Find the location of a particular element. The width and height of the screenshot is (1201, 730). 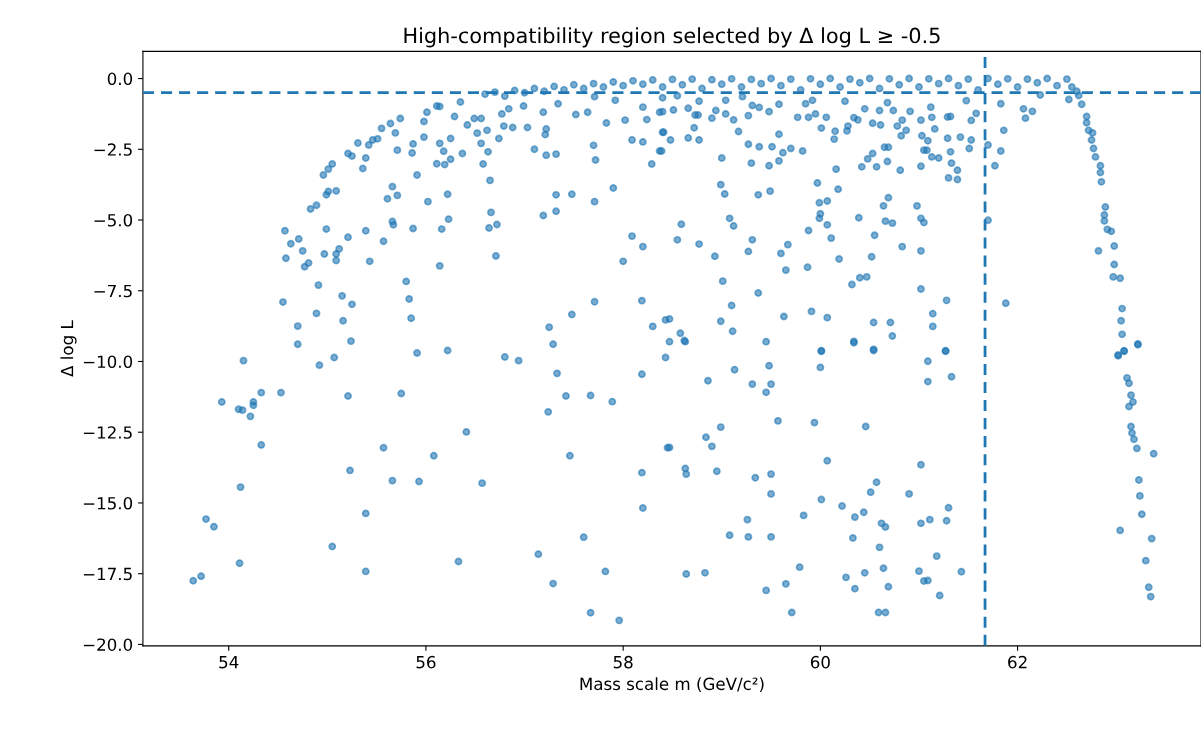

y-tick-label: −12.5 is located at coordinates (107, 432).